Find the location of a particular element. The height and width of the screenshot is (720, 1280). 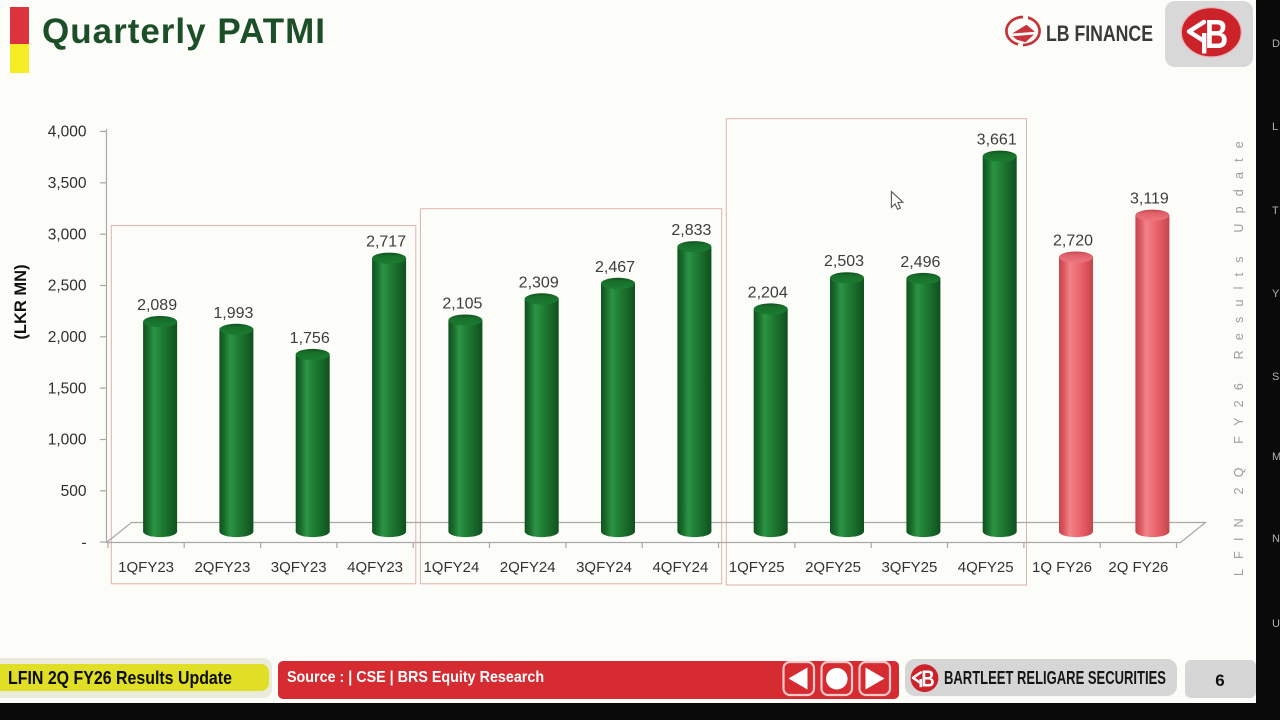

svg-text: (LKR MN) is located at coordinates (21, 301).